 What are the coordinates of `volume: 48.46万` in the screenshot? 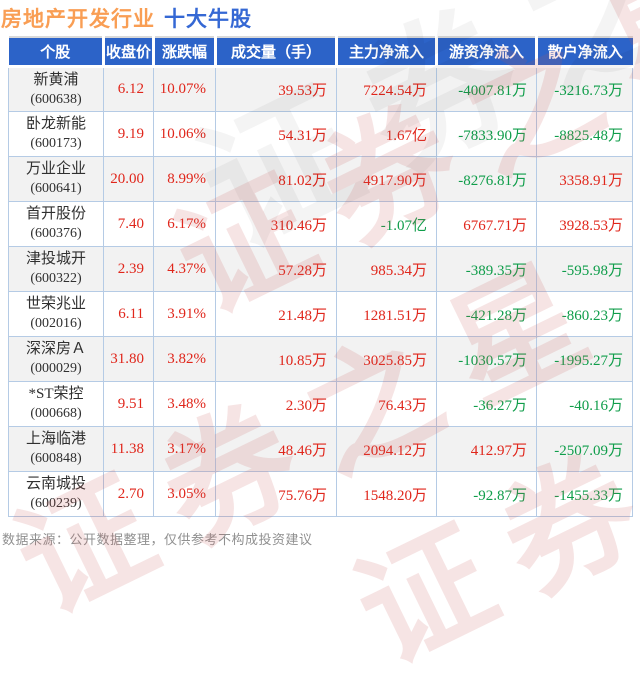 It's located at (276, 449).